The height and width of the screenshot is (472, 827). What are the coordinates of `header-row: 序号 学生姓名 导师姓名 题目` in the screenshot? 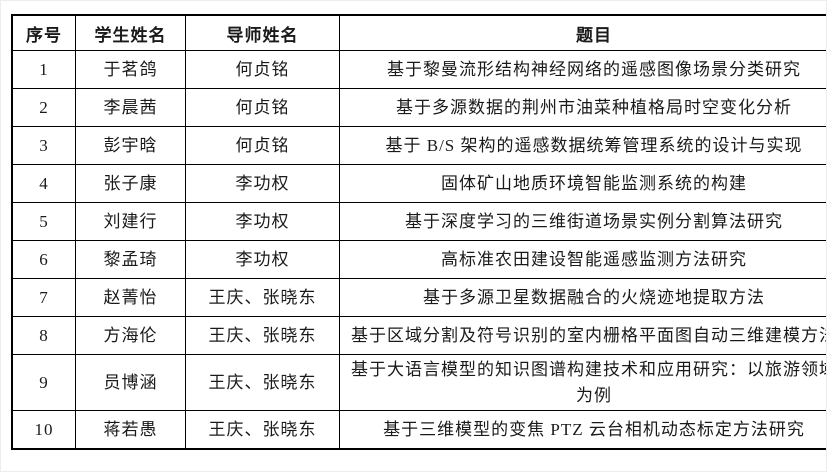 It's located at (418, 32).